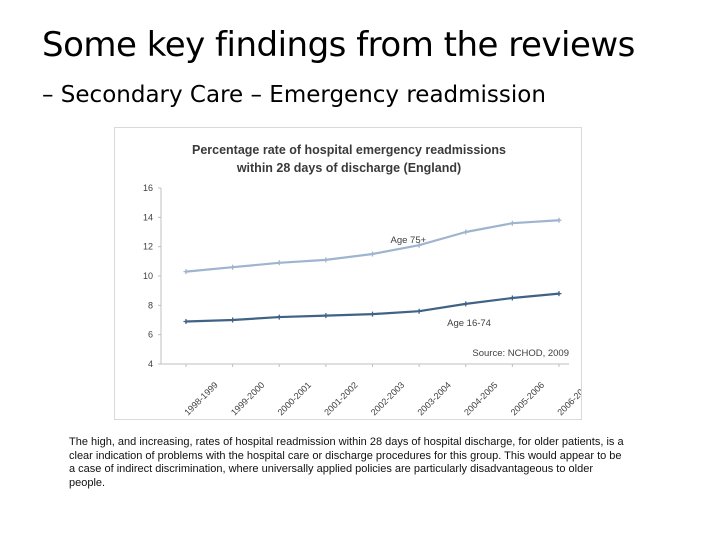 The height and width of the screenshot is (540, 720). I want to click on title-line-2: – Secondary Care – Emergency readmission, so click(294, 95).